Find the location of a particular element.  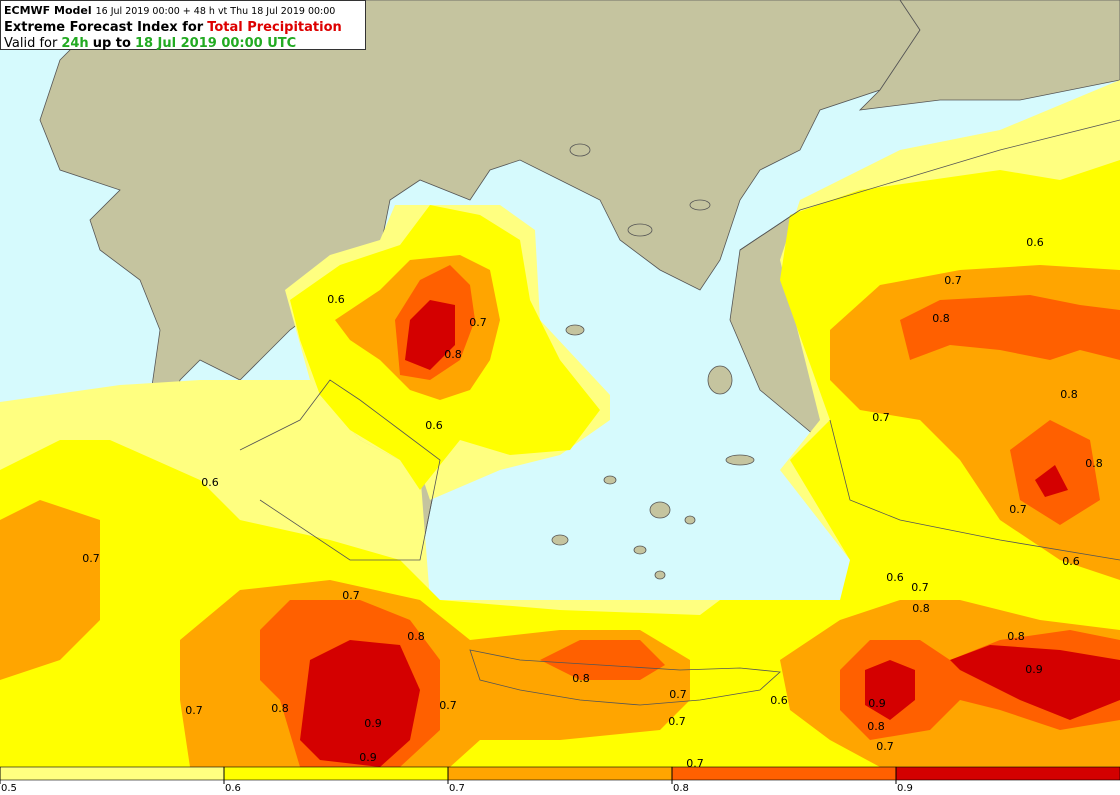

colorbar-tick-label: 0.9 is located at coordinates (905, 788).